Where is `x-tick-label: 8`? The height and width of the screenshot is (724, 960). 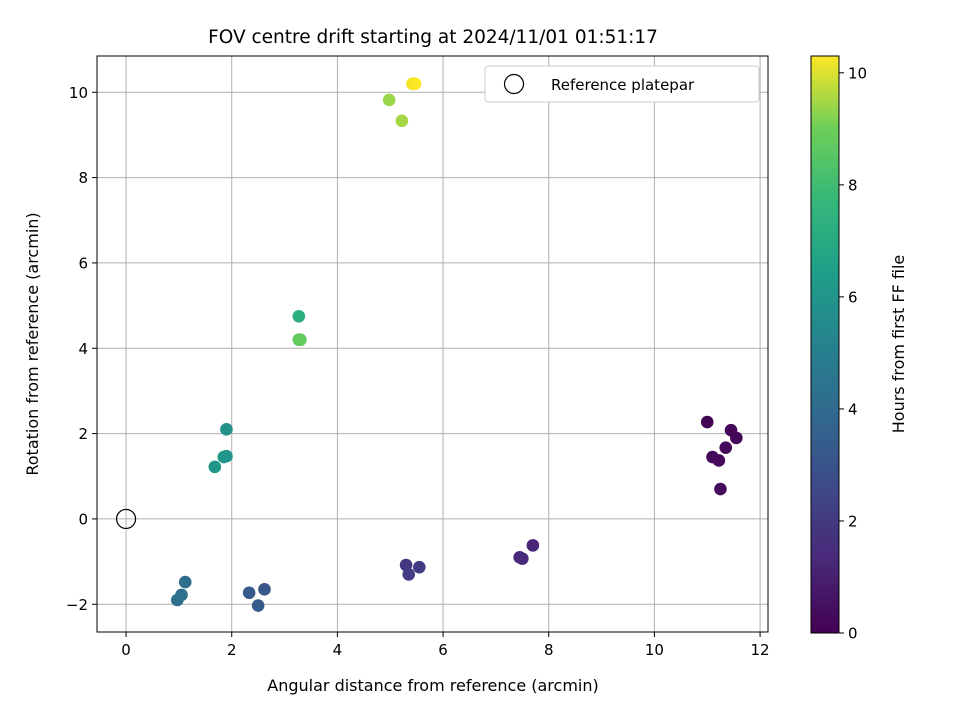
x-tick-label: 8 is located at coordinates (549, 650).